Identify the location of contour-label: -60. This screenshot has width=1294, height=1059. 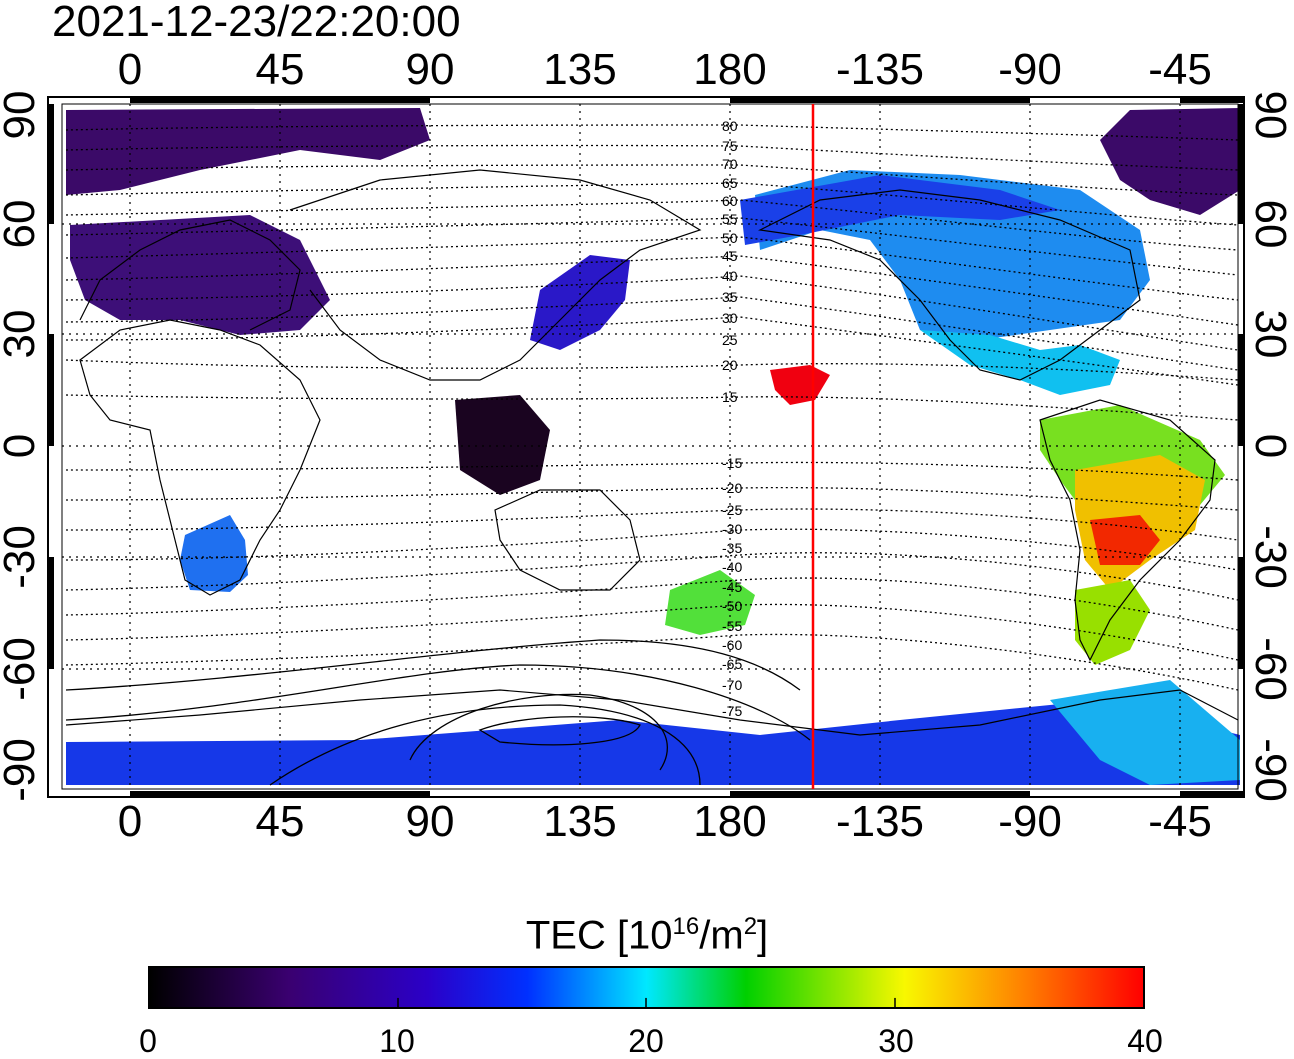
(732, 645).